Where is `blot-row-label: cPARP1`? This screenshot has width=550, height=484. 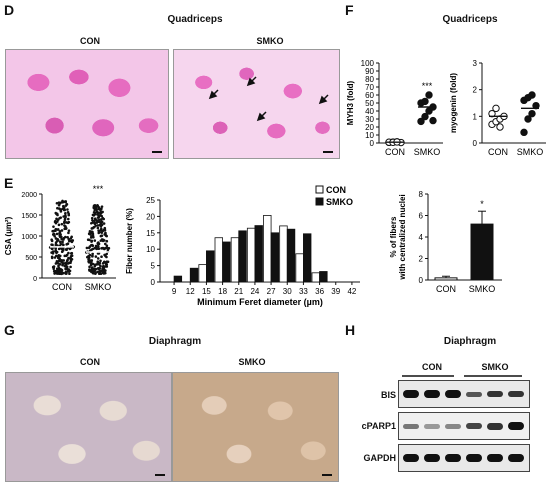 blot-row-label: cPARP1 is located at coordinates (378, 426).